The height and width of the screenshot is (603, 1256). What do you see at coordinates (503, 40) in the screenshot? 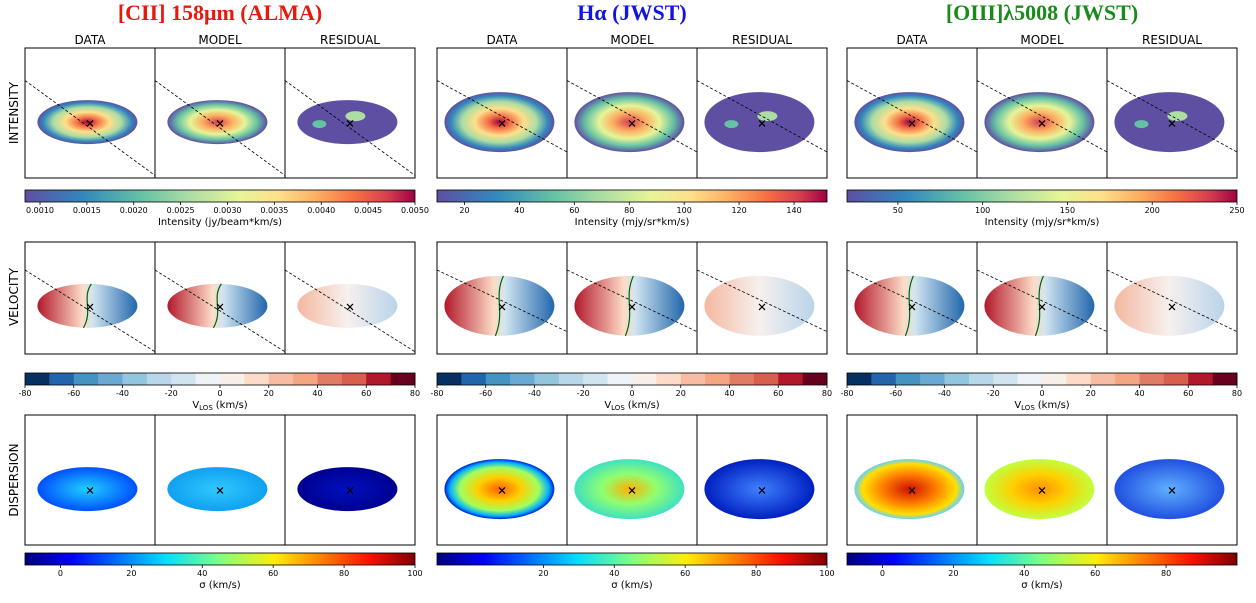
I see `column-label: DATA` at bounding box center [503, 40].